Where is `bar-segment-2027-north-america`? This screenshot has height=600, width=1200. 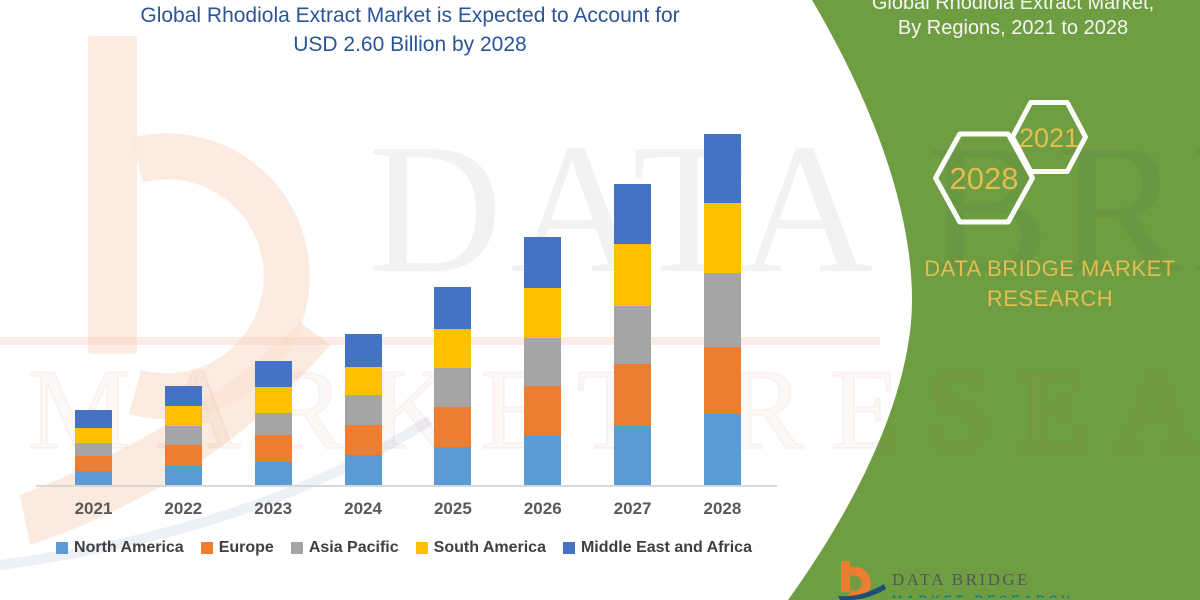
bar-segment-2027-north-america is located at coordinates (633, 456).